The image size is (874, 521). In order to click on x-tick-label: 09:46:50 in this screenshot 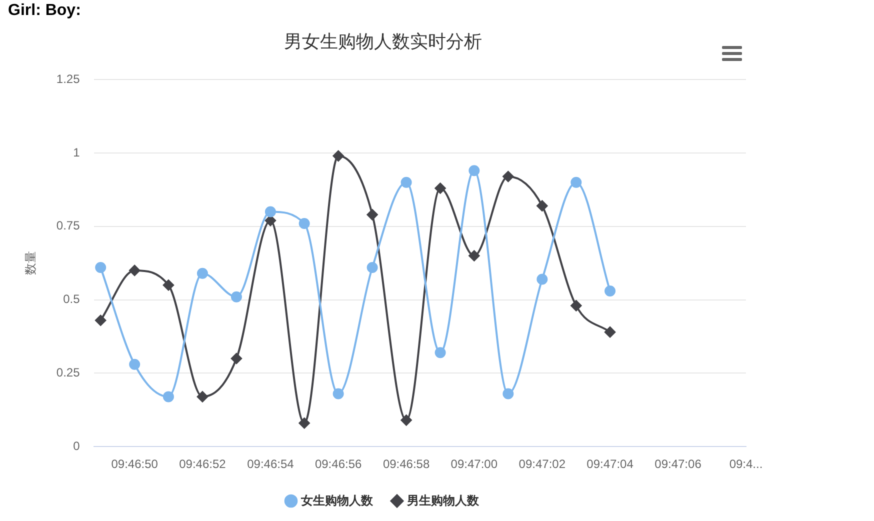, I will do `click(134, 464)`.